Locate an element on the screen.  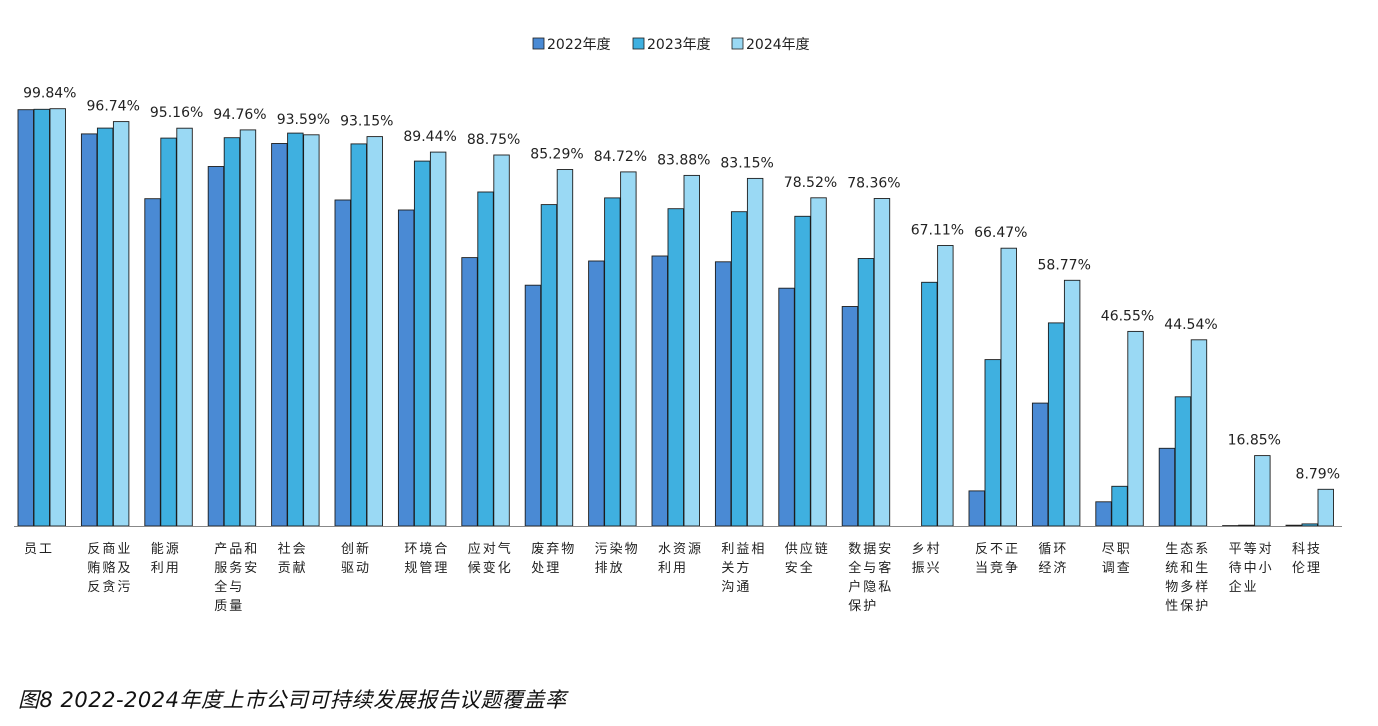
chart-legend: 2022年度 2023年度 2024年度 is located at coordinates (671, 45).